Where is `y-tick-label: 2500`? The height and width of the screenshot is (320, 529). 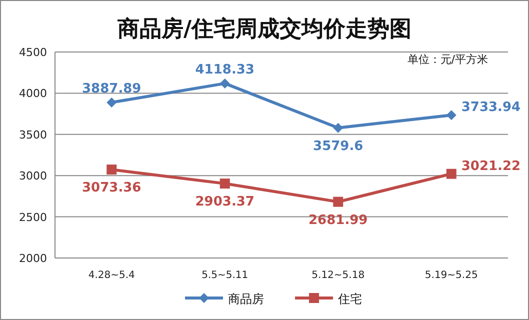
y-tick-label: 2500 is located at coordinates (33, 217).